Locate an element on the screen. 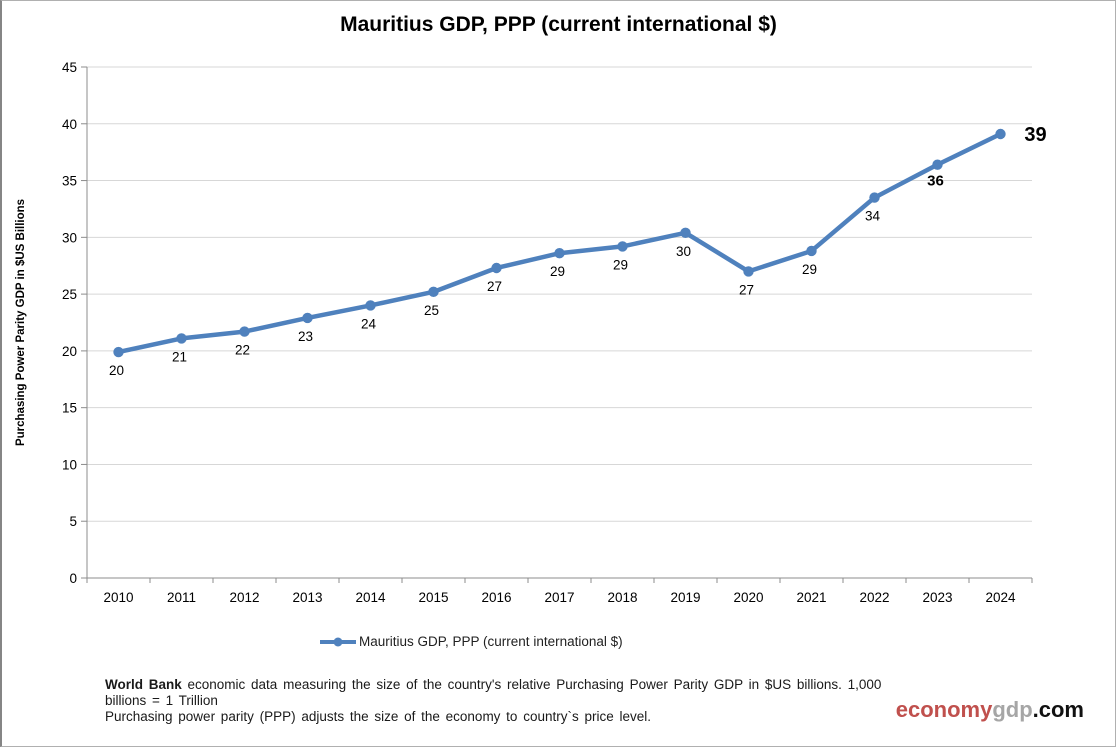 The width and height of the screenshot is (1116, 747). x-tick-label: 2015 is located at coordinates (433, 597).